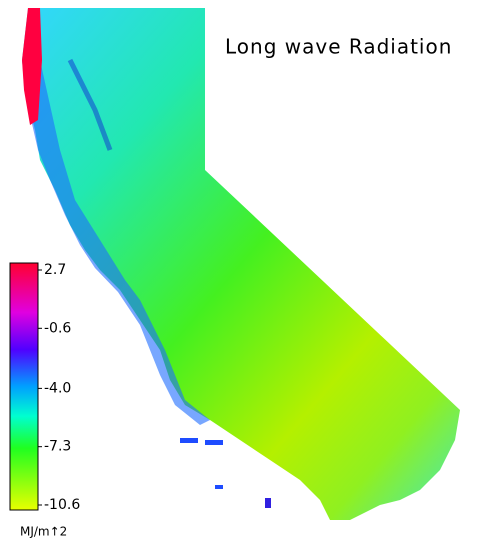  I want to click on colorbar-ticks: 2.7 -0.6 -4.0 -7.3 -10.6, so click(59, 387).